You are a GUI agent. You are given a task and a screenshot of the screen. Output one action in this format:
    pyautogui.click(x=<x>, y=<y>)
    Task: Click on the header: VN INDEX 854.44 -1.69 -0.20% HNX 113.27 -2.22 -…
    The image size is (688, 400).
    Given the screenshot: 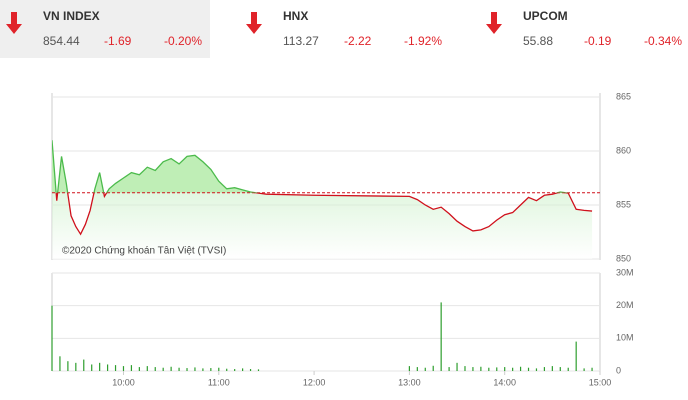 What is the action you would take?
    pyautogui.click(x=344, y=28)
    